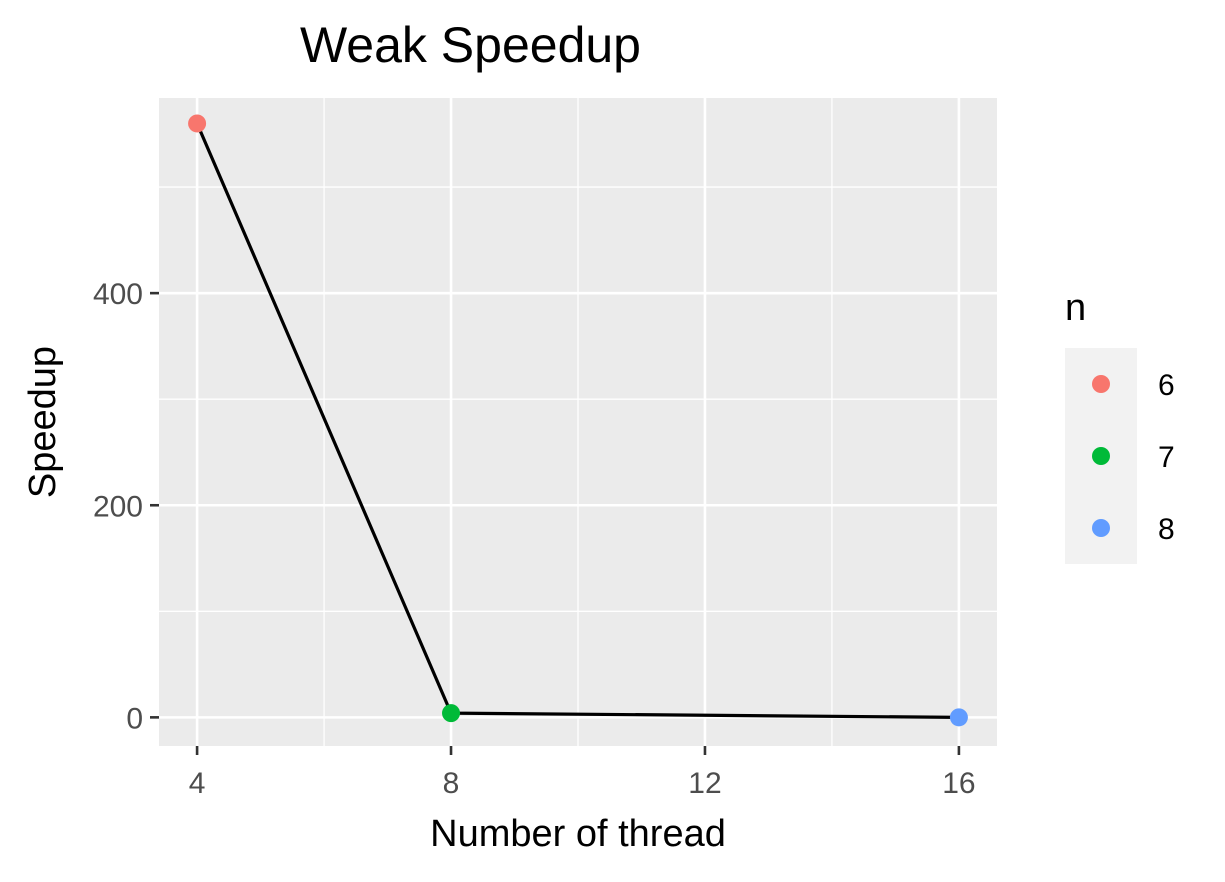  Describe the element at coordinates (578, 834) in the screenshot. I see `x-axis-title: Number of thread` at that location.